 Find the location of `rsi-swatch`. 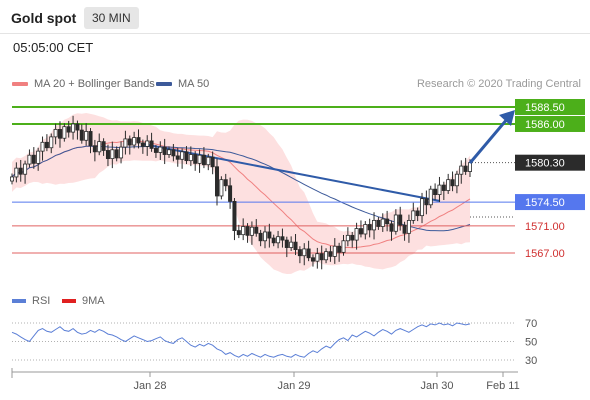

rsi-swatch is located at coordinates (19, 301).